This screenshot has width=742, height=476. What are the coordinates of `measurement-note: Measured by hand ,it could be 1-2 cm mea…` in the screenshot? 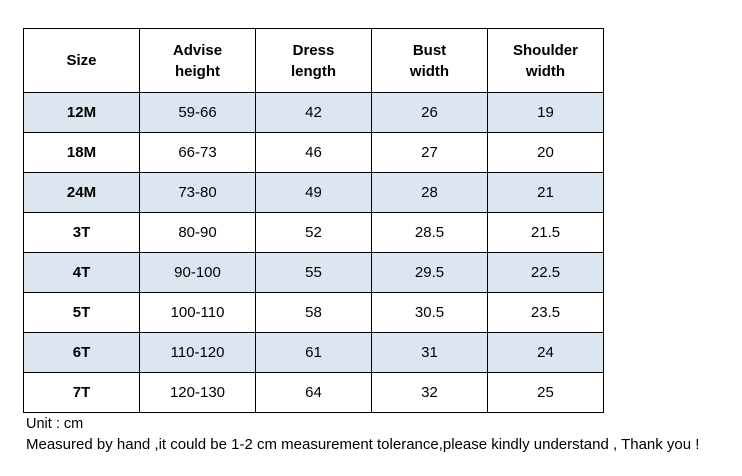 It's located at (363, 444).